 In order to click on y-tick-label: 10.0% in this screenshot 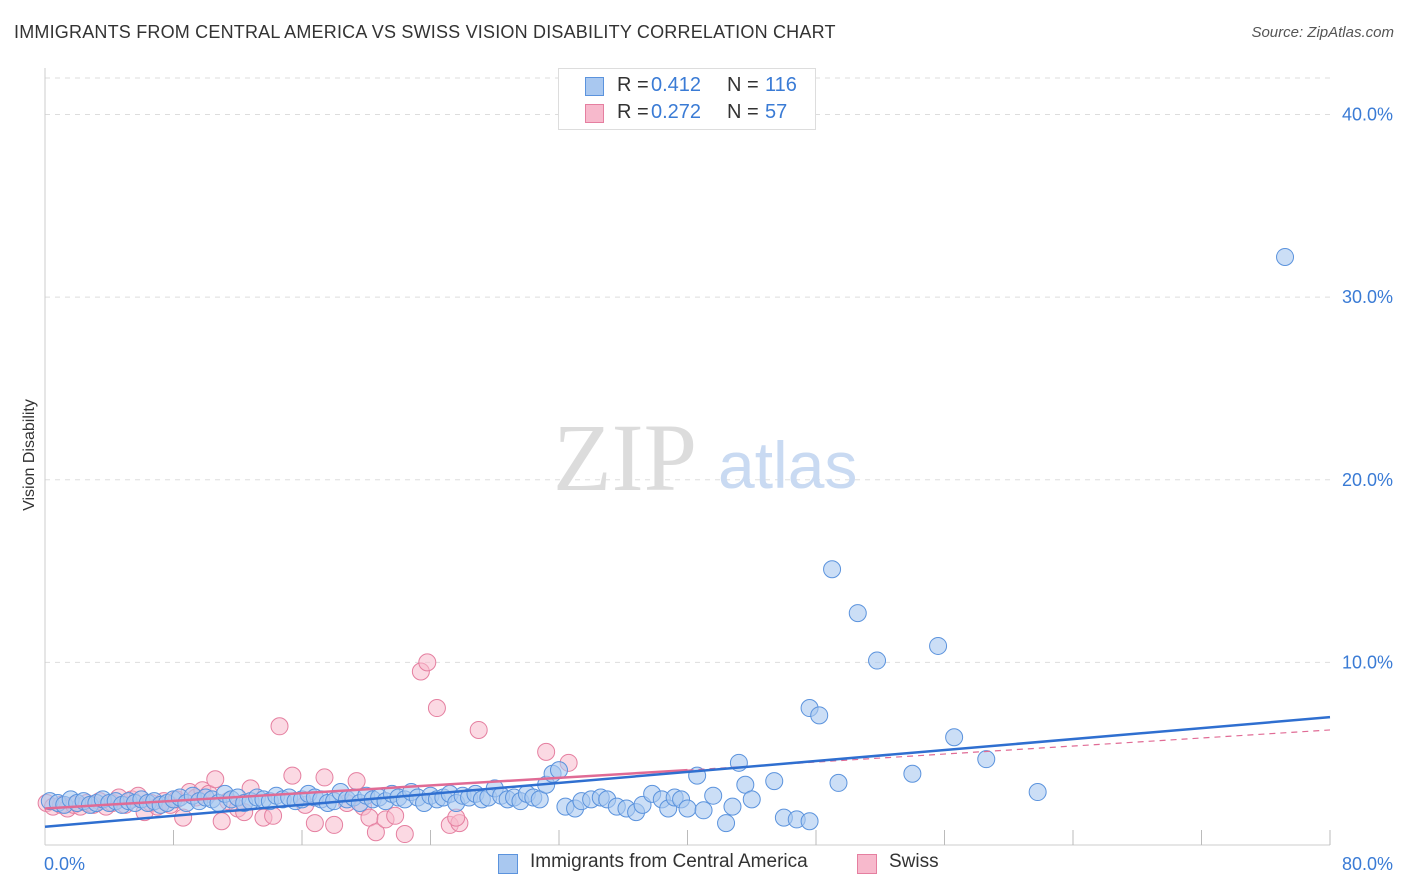, I will do `click(1367, 662)`.